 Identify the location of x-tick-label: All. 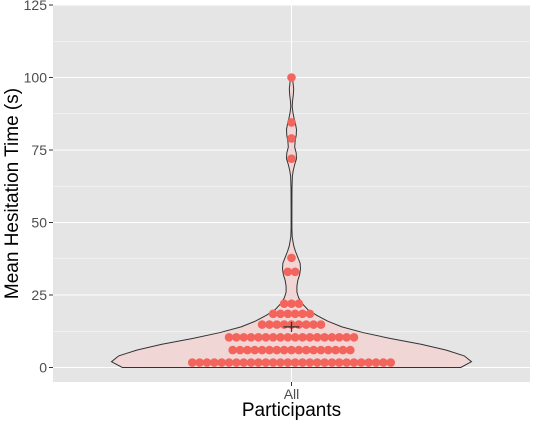
(292, 394).